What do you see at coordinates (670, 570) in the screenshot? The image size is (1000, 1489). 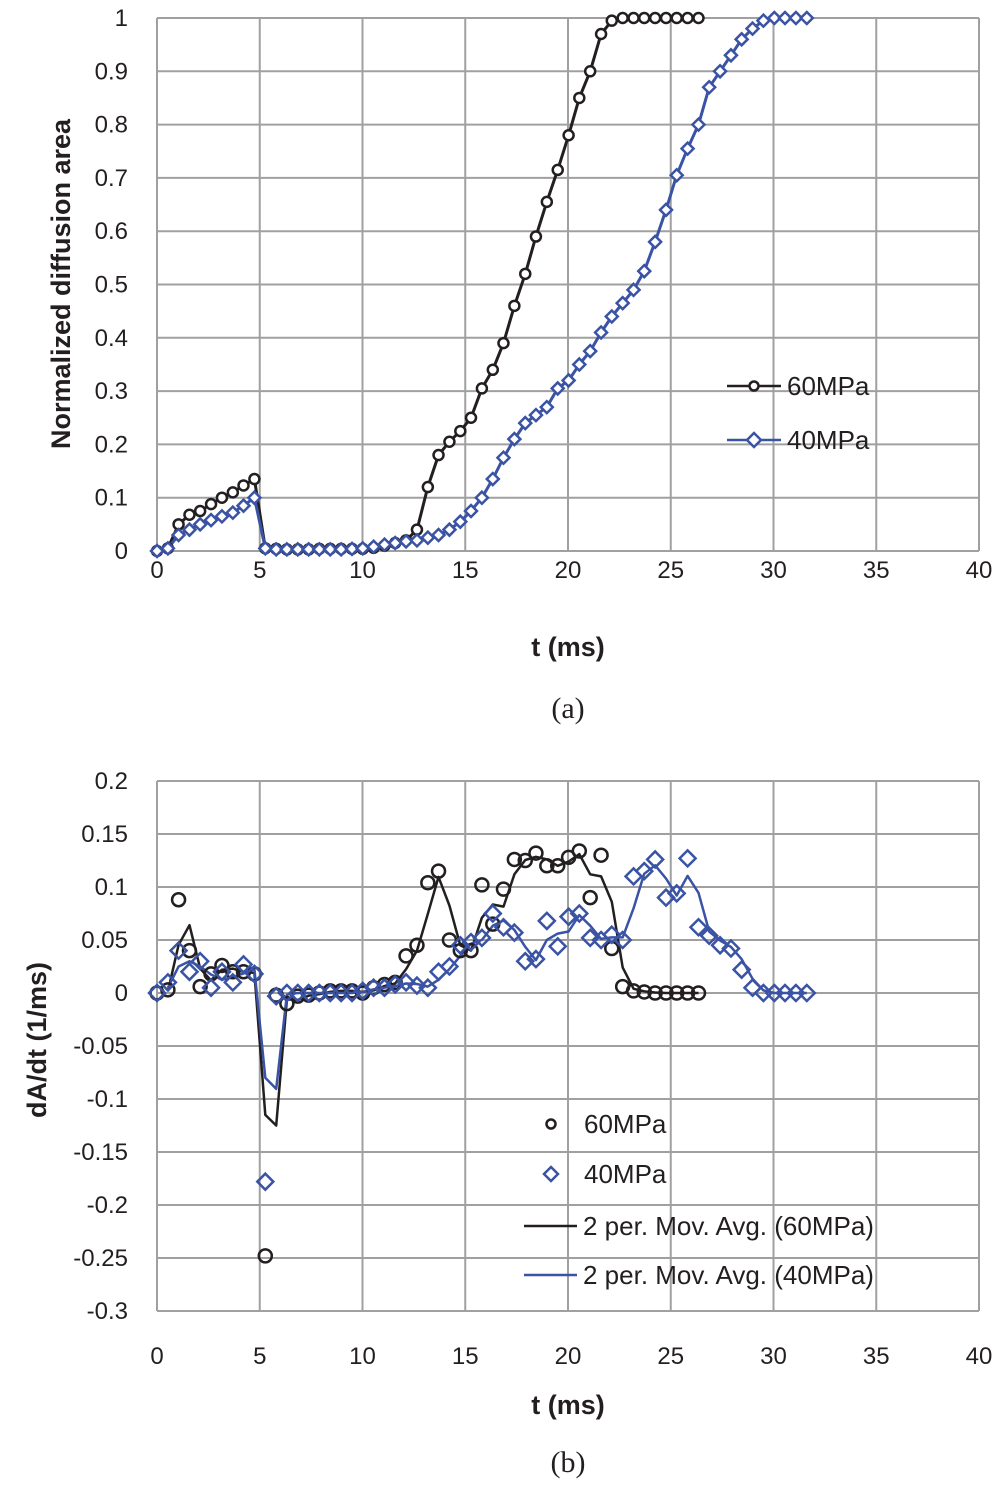 I see `x-tick-label: 25` at bounding box center [670, 570].